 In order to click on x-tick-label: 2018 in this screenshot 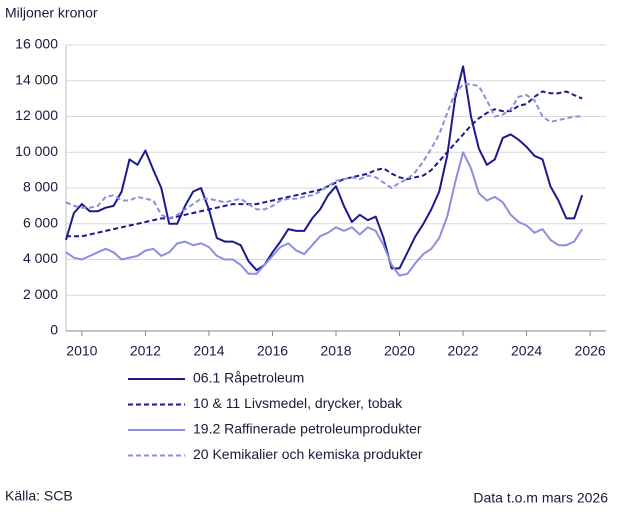, I will do `click(335, 351)`.